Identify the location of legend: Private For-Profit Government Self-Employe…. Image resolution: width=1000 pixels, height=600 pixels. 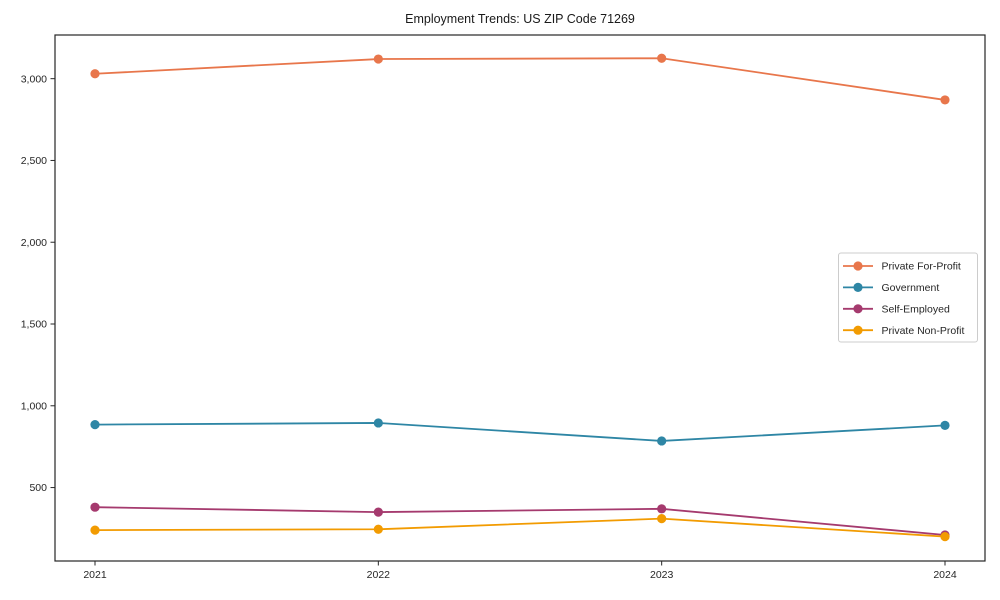
(908, 297).